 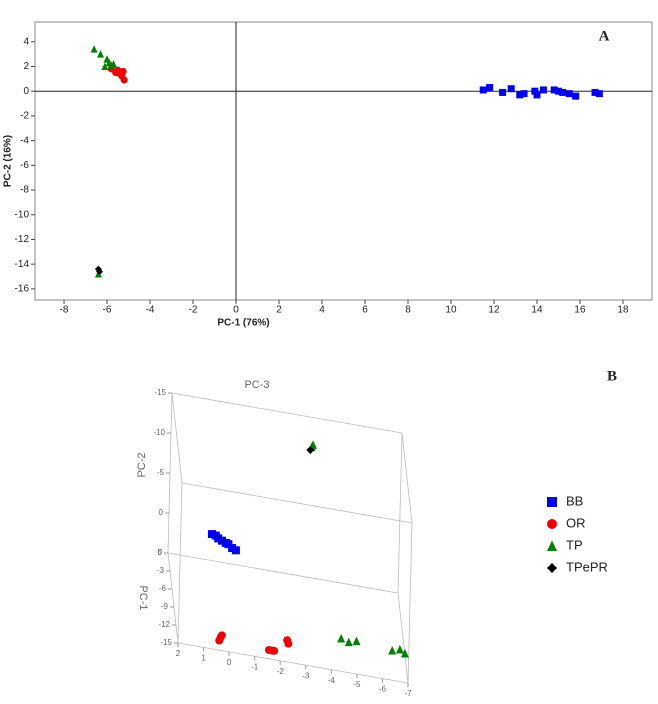 I want to click on x-tick-label: 14, so click(x=537, y=310).